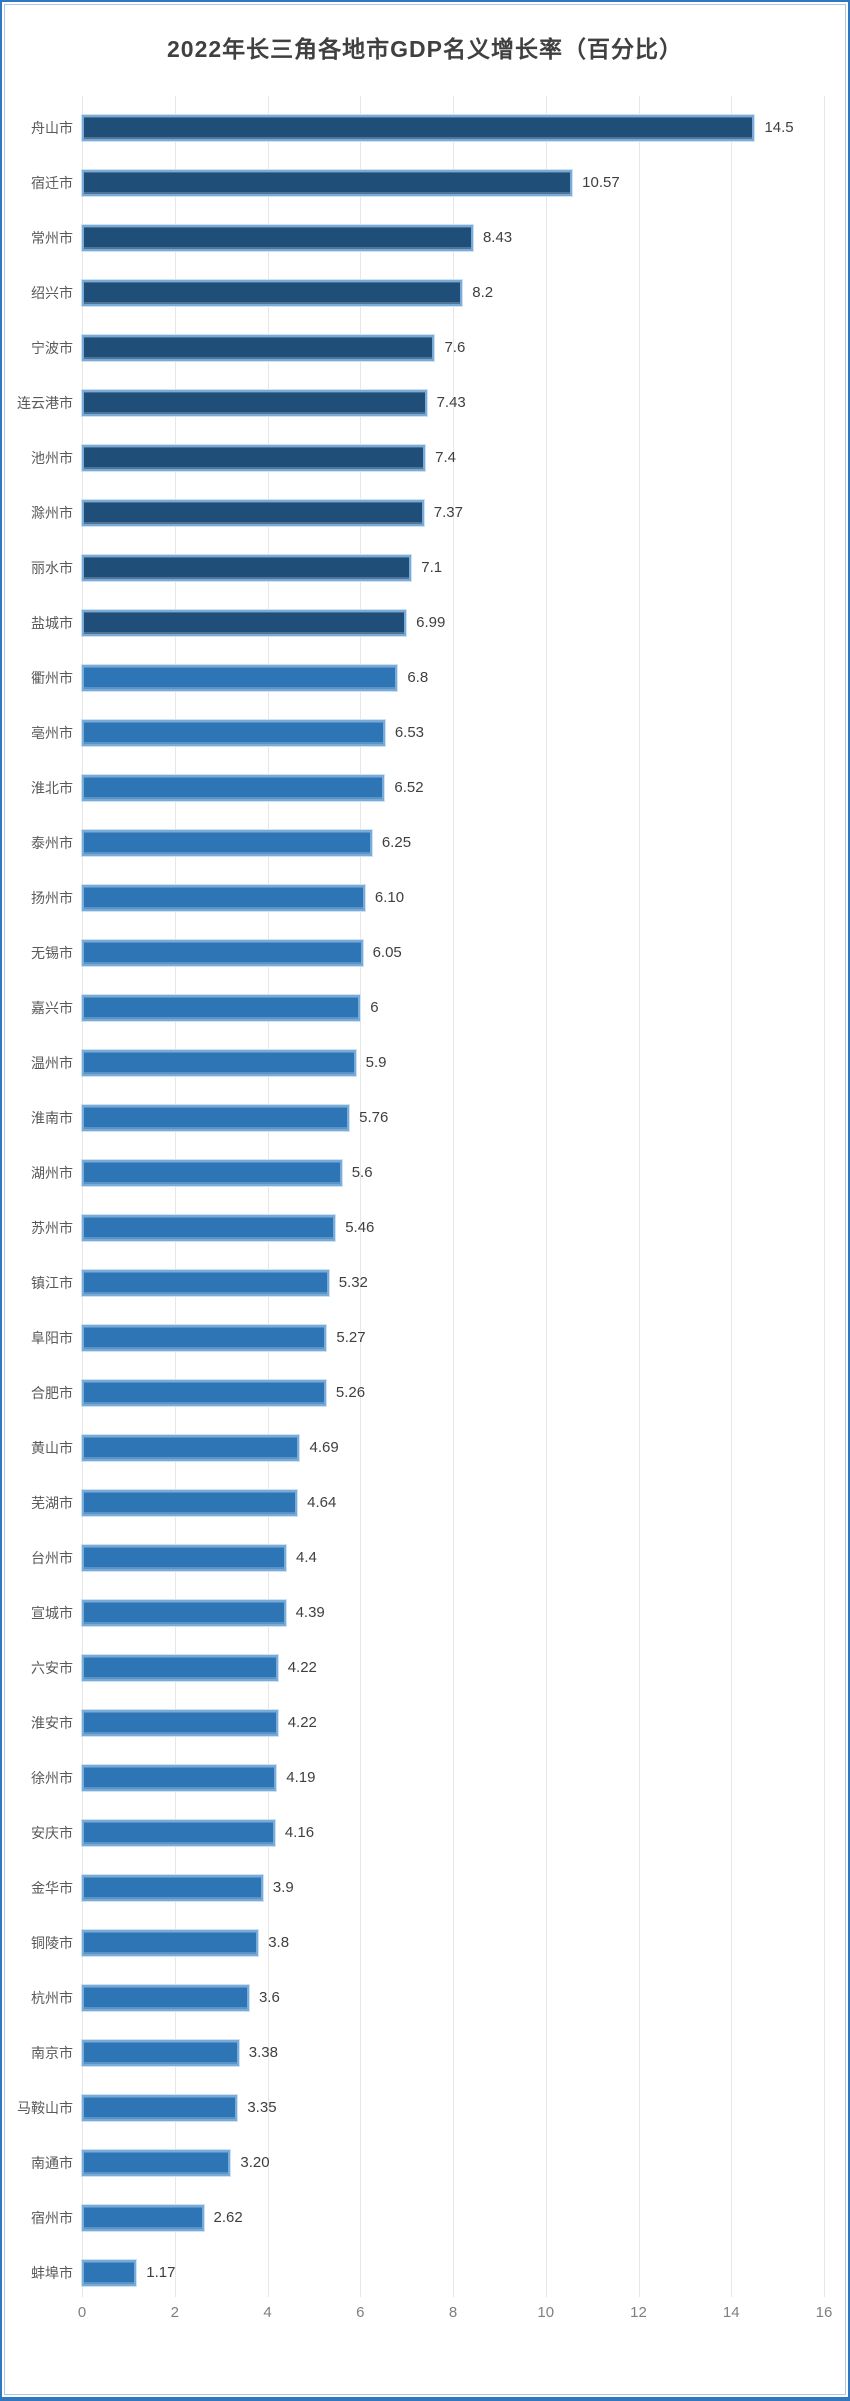 The image size is (850, 2401). Describe the element at coordinates (52, 2272) in the screenshot. I see `category-label: 蚌埠市` at that location.